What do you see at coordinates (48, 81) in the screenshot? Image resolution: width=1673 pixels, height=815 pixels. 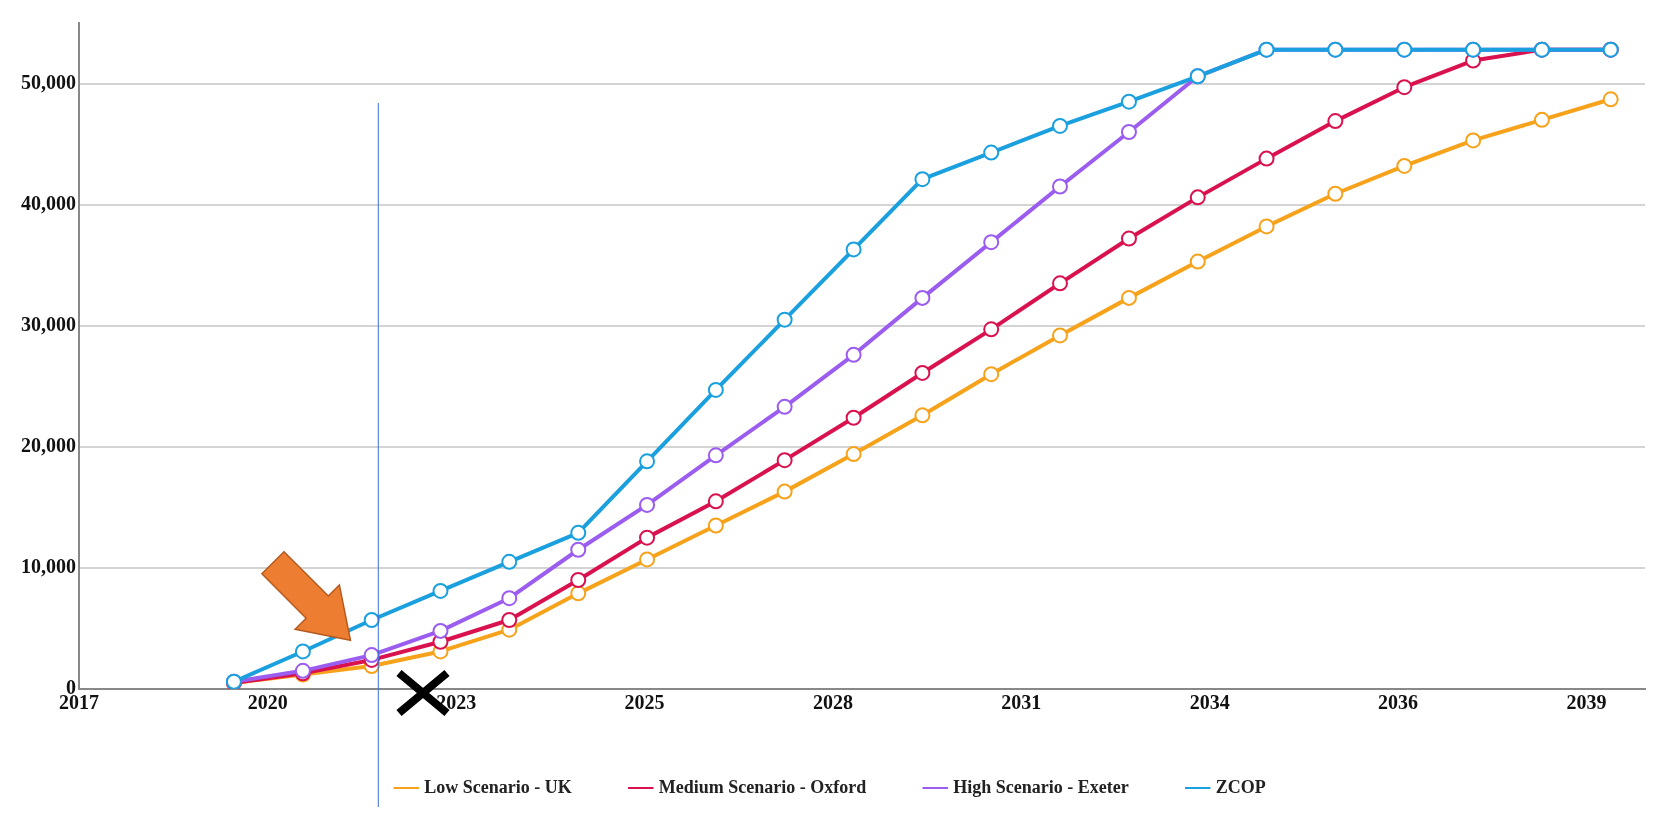 I see `y-tick-label: 50,000` at bounding box center [48, 81].